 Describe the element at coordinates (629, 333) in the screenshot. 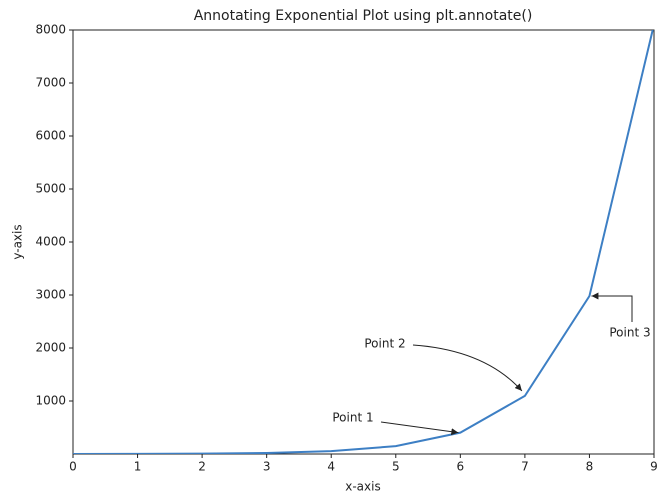

I see `annotation: Point 3` at that location.